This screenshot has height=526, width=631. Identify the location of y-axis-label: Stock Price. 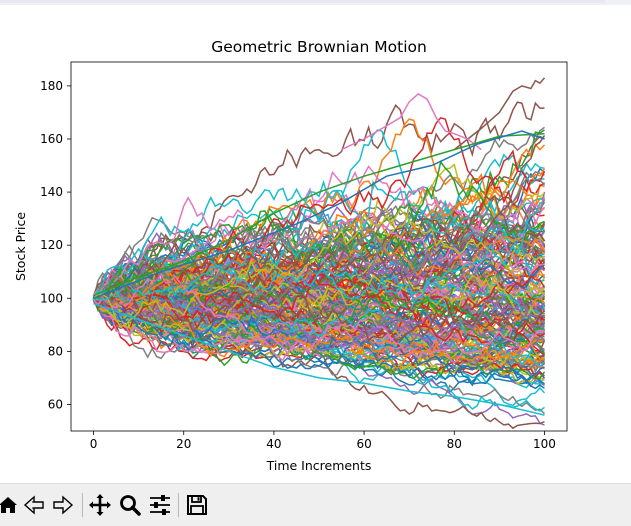
(20, 246).